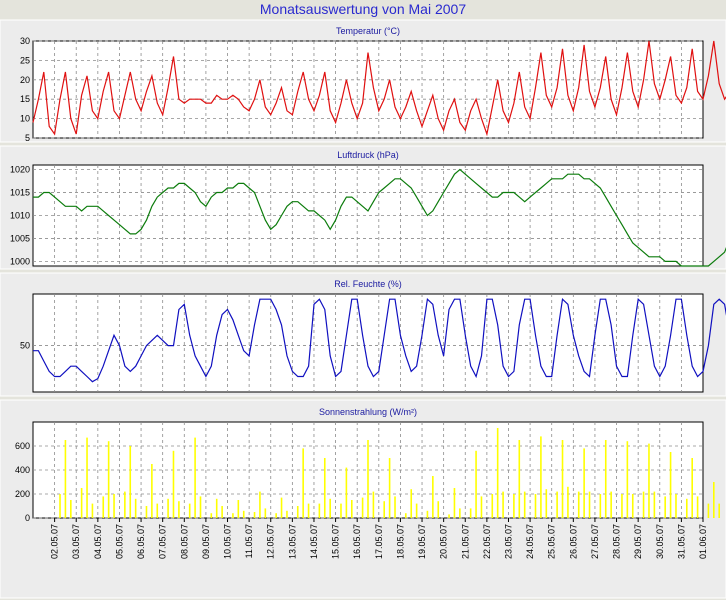 The height and width of the screenshot is (600, 726). What do you see at coordinates (703, 541) in the screenshot?
I see `x-tick-label: 01.06.07` at bounding box center [703, 541].